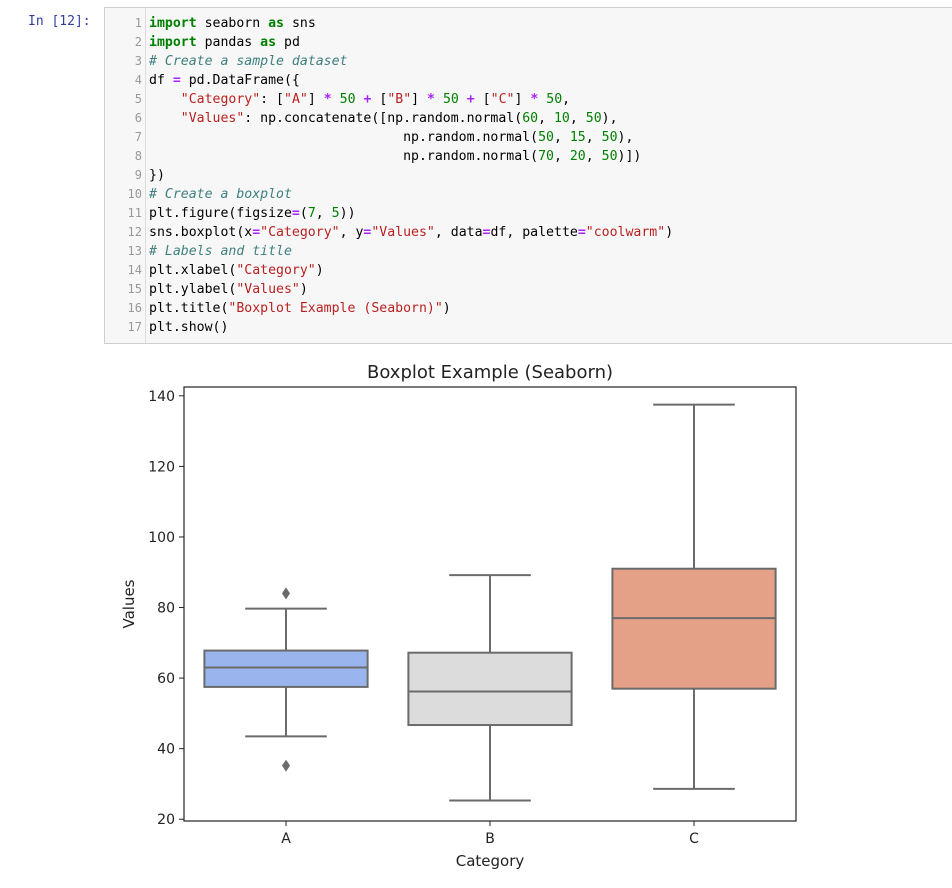 This screenshot has width=952, height=888. I want to click on line-number-gutter: 1 2 3 4 5 6 7 8 9 10 11 12 13 14 15 16 17, so click(123, 175).